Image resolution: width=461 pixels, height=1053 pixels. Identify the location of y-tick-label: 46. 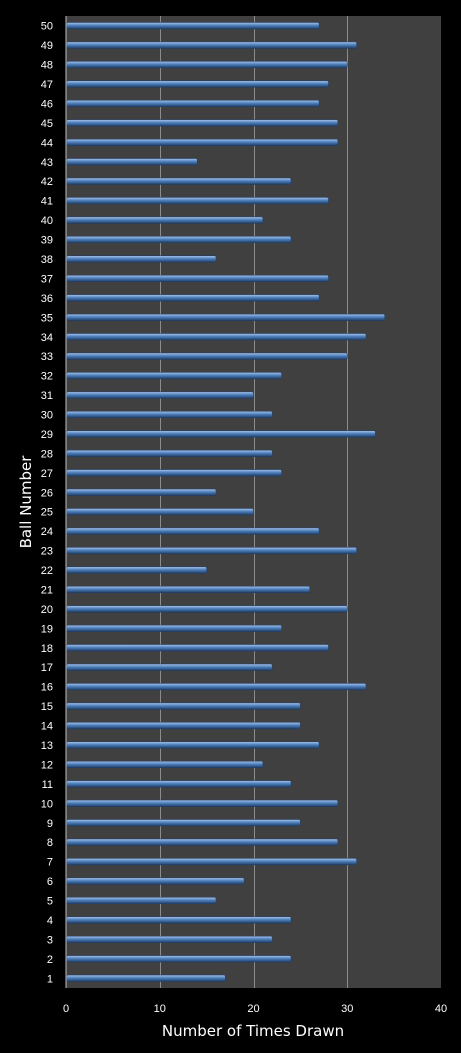
(47, 104).